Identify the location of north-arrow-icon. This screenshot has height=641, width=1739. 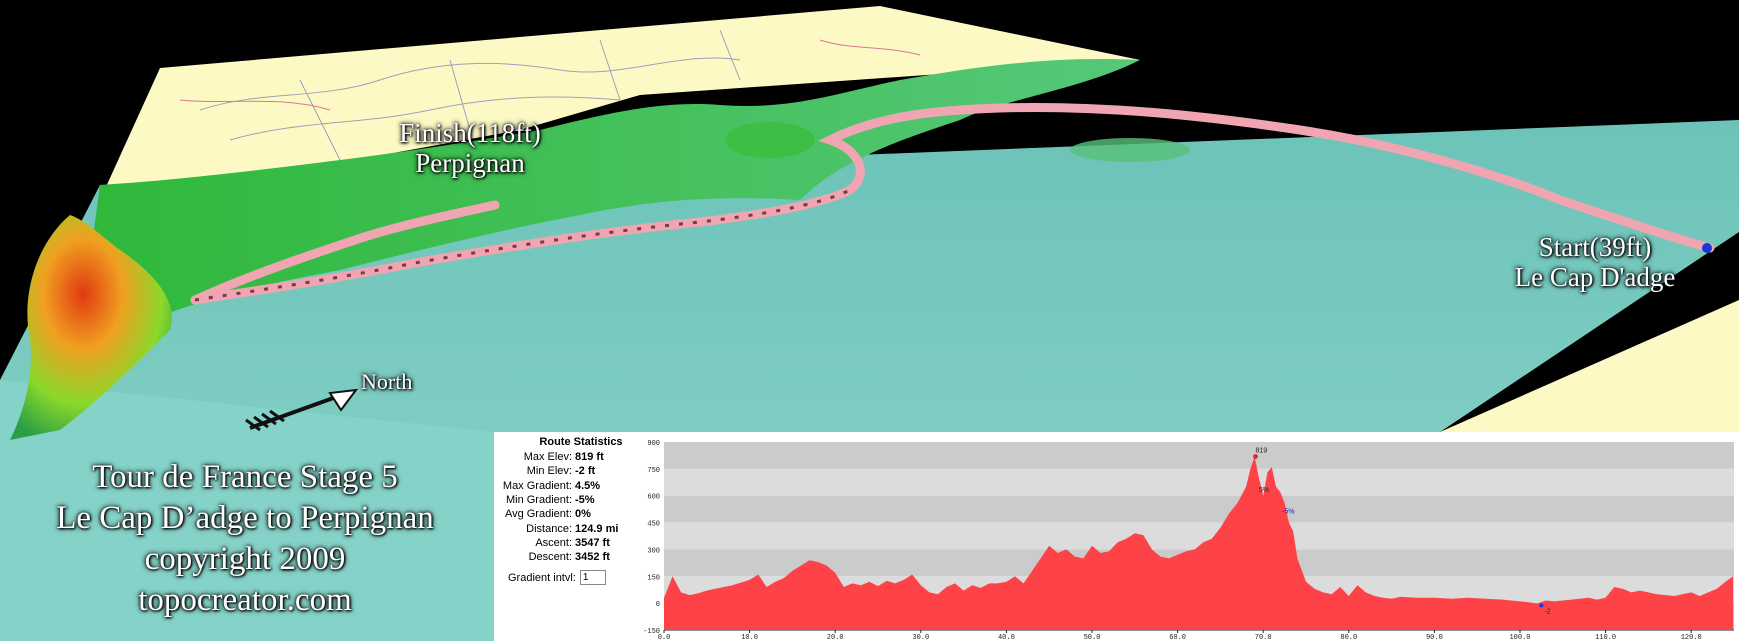
(302, 410).